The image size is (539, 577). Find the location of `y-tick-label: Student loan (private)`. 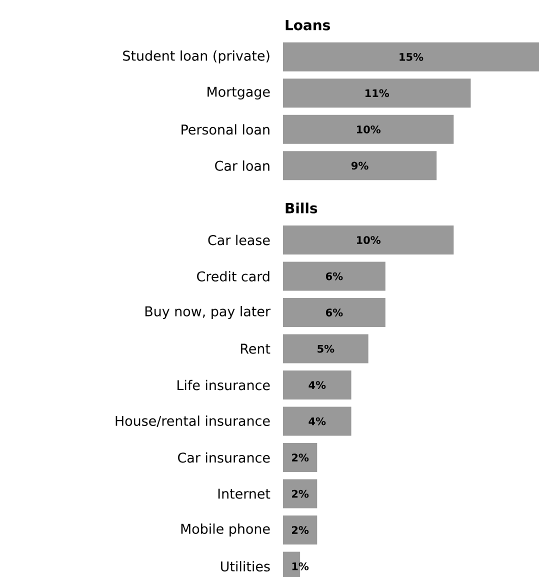

y-tick-label: Student loan (private) is located at coordinates (196, 57).